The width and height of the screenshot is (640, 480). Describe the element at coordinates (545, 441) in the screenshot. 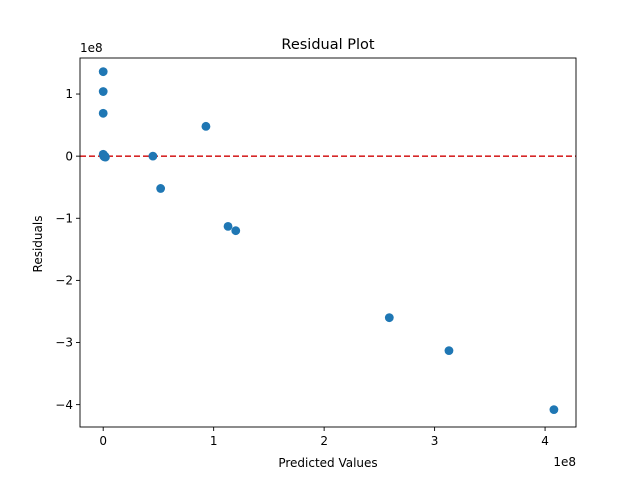

I see `x-tick-label: 4` at that location.